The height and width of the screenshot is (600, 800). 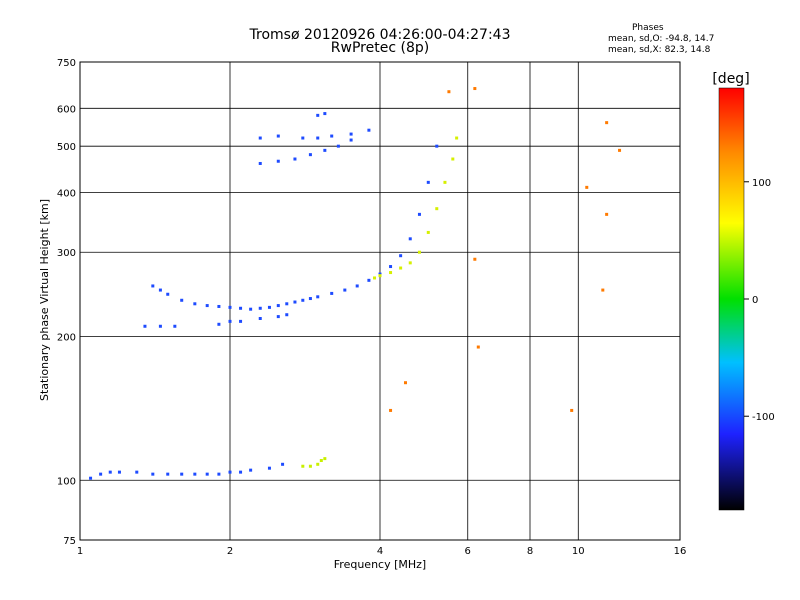 What do you see at coordinates (66, 193) in the screenshot?
I see `y-tick-label: 400` at bounding box center [66, 193].